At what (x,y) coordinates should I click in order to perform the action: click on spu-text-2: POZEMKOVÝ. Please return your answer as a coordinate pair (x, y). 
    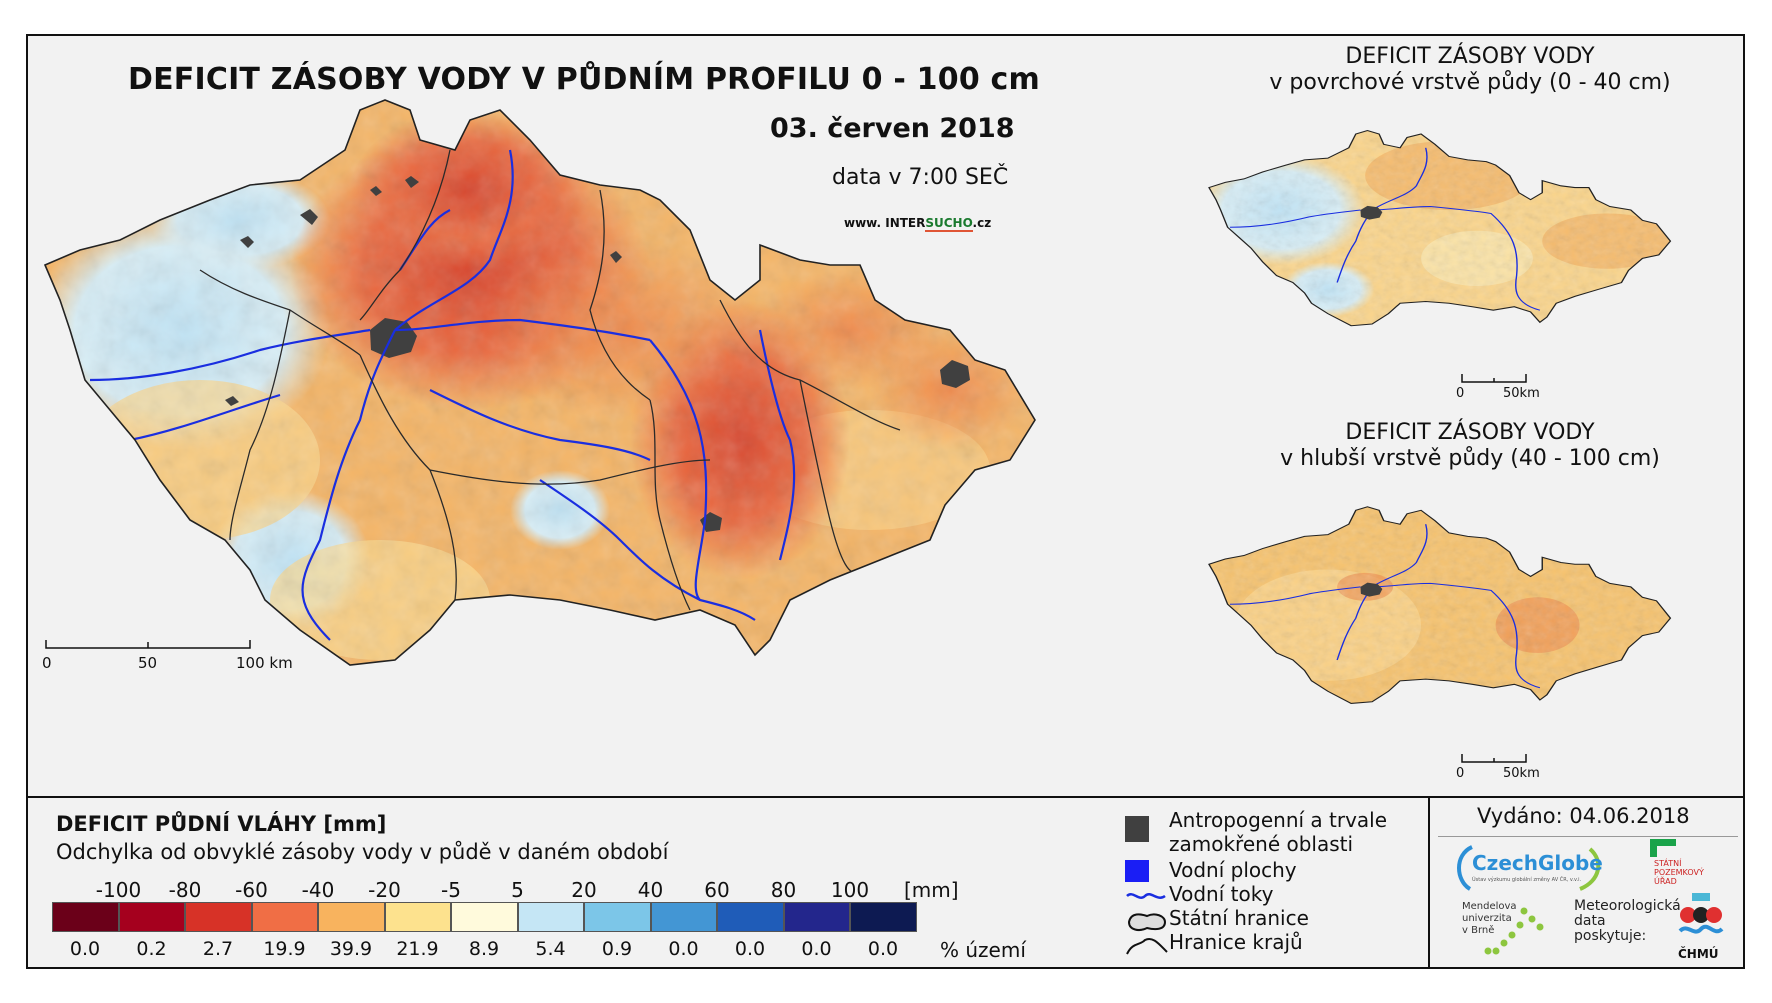
    Looking at the image, I should click on (1679, 872).